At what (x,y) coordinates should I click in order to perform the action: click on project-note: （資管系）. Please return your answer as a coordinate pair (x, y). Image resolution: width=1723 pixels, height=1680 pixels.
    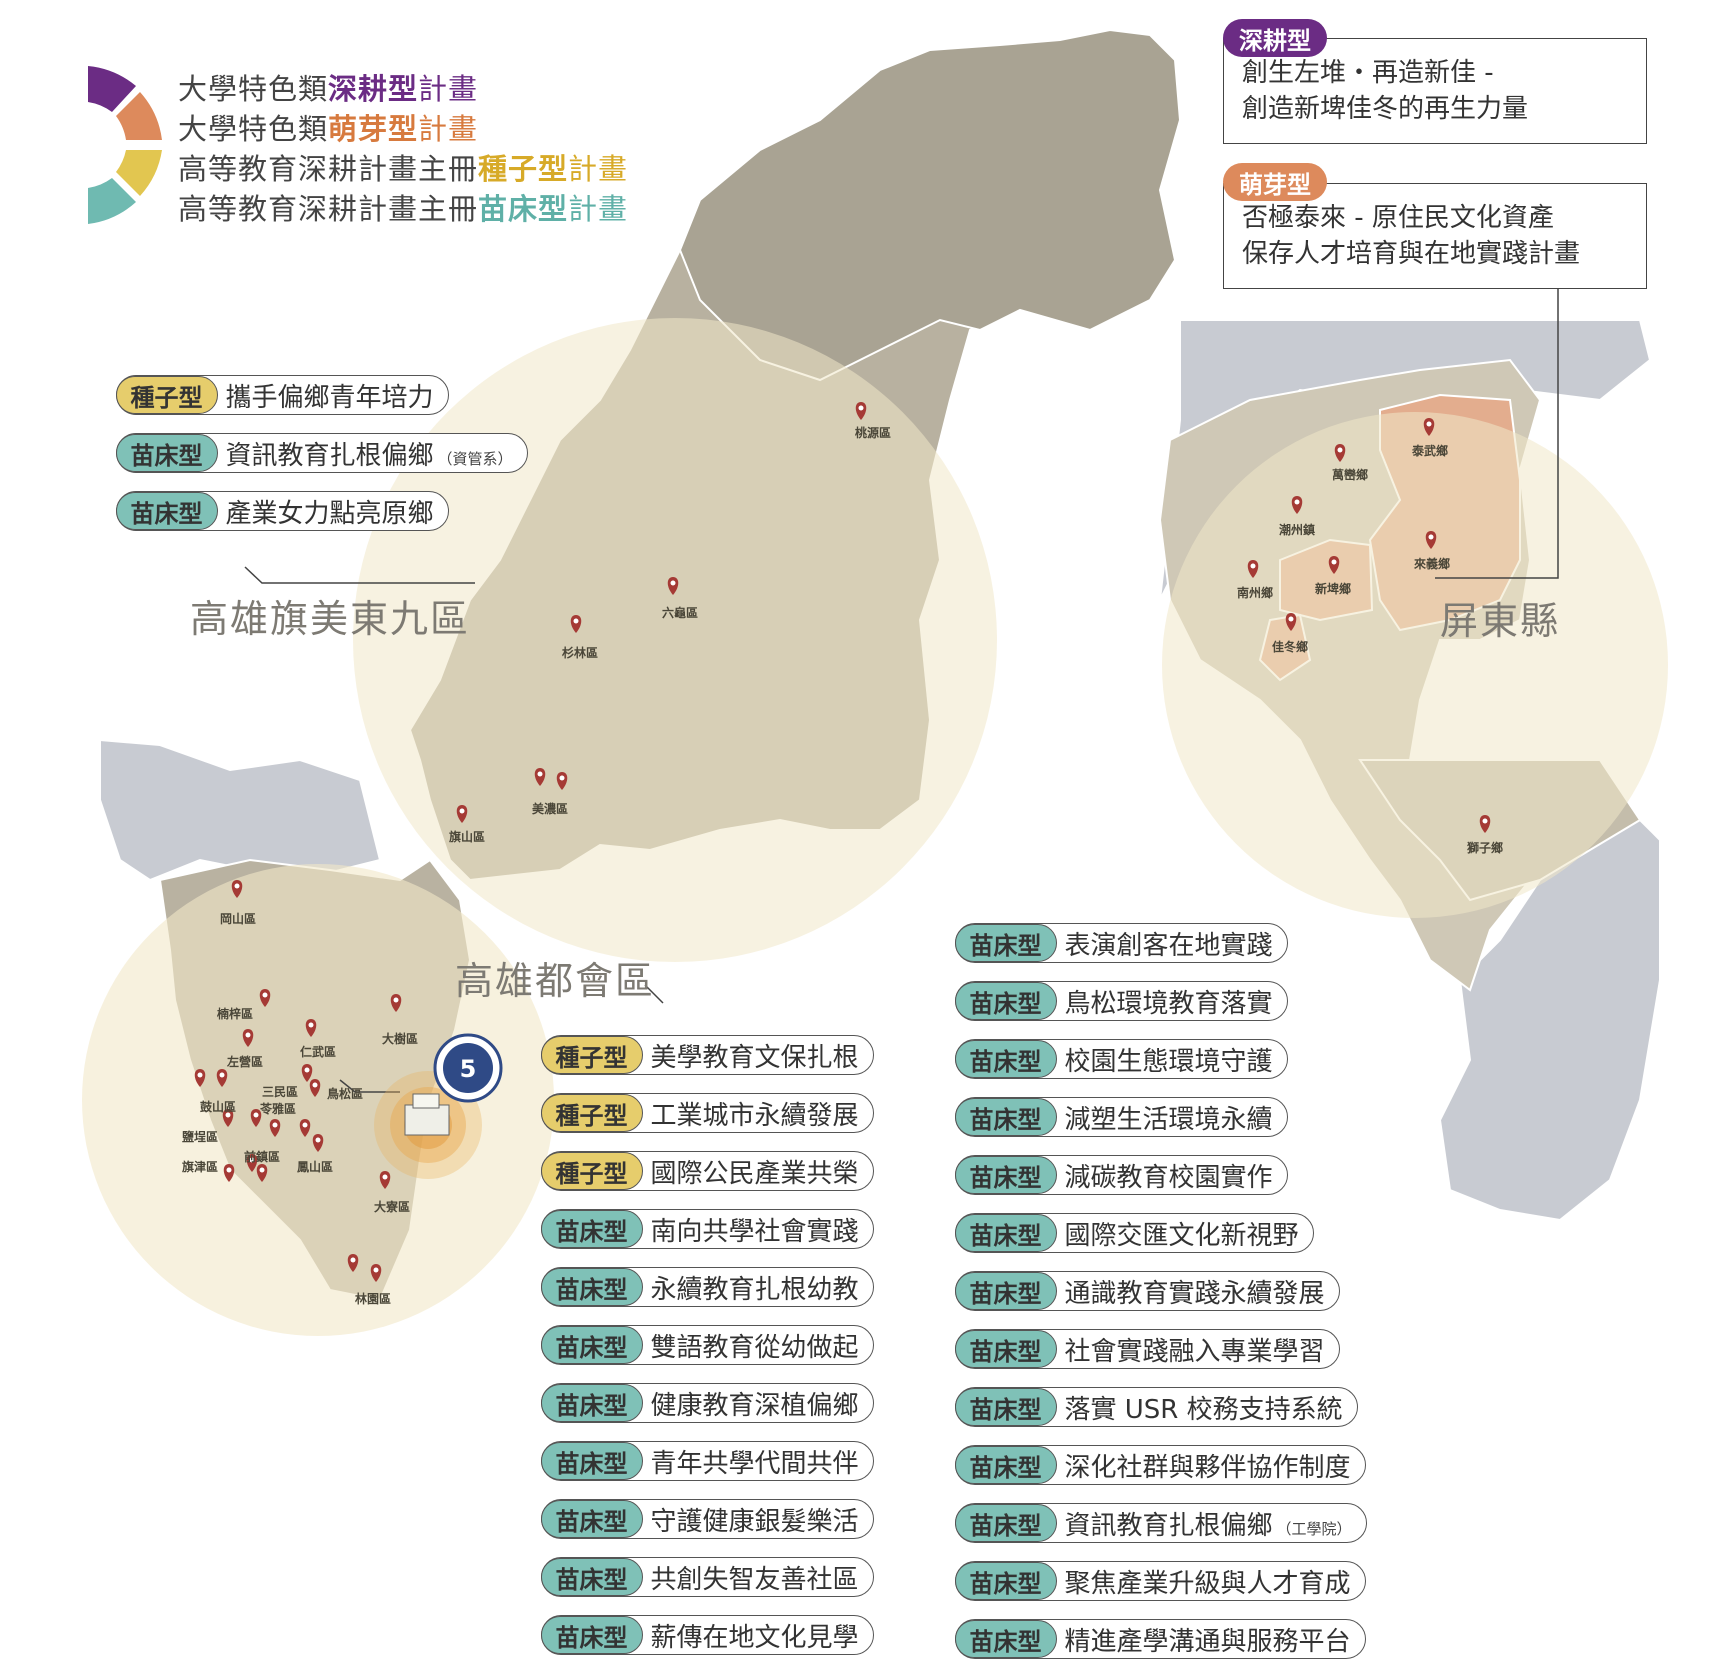
    Looking at the image, I should click on (475, 458).